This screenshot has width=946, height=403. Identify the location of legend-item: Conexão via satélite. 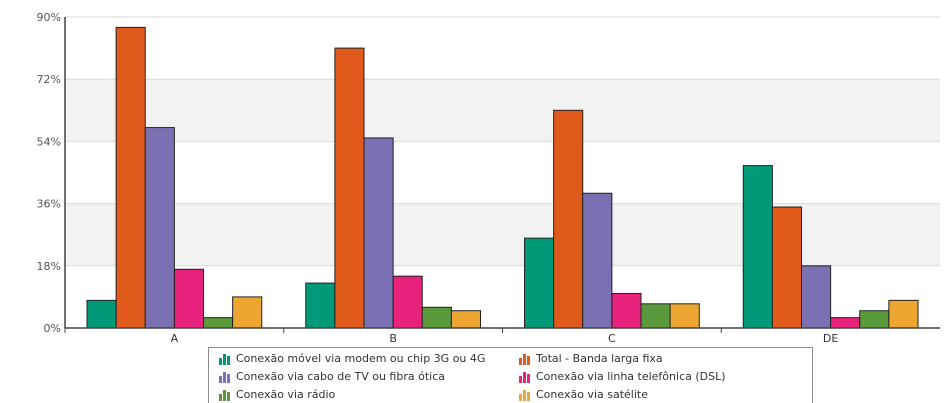
(583, 395).